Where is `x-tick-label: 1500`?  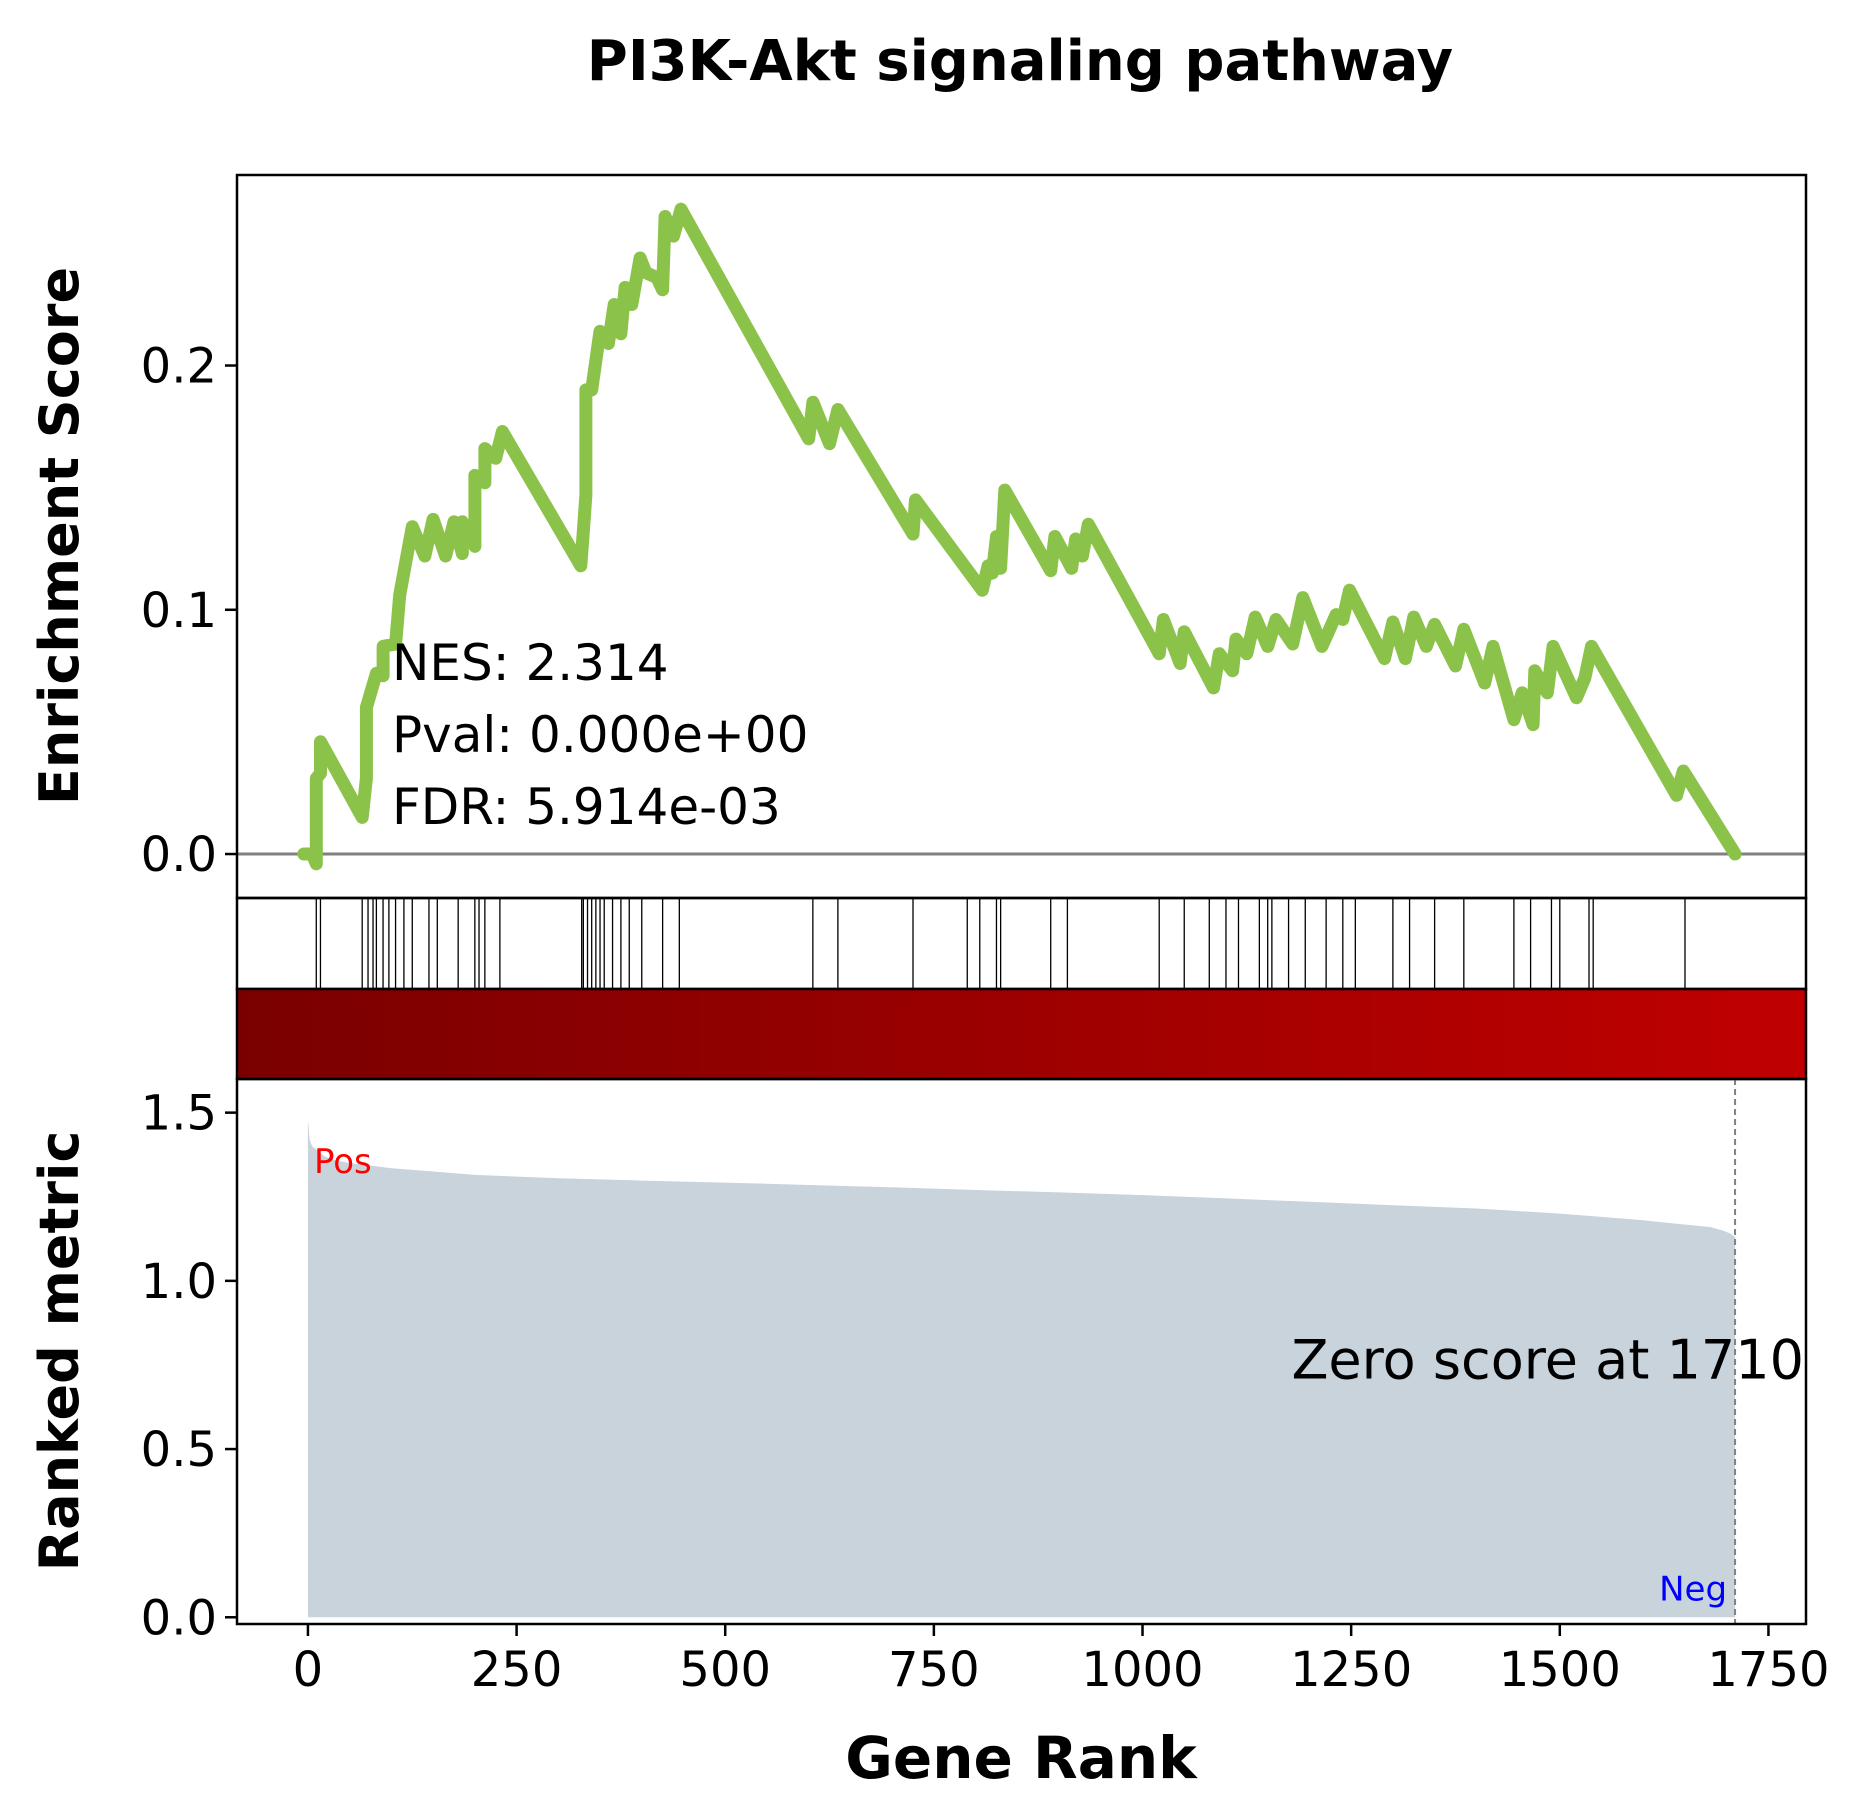 x-tick-label: 1500 is located at coordinates (1560, 1670).